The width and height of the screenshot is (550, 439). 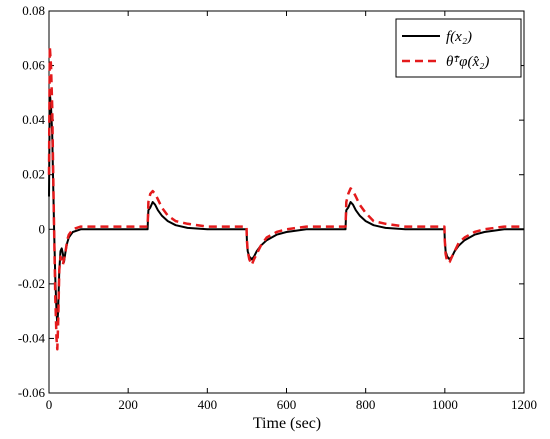 I want to click on y-tick-label: -0.06, so click(x=32, y=392).